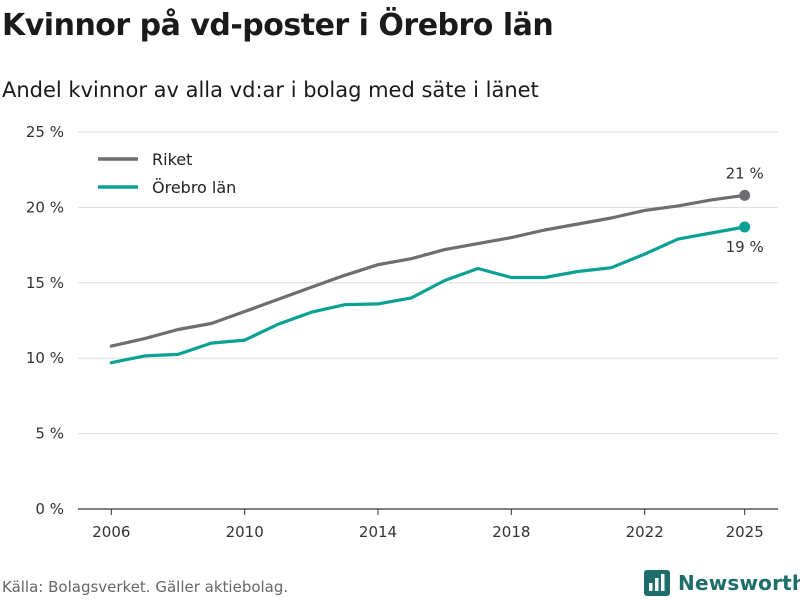 Image resolution: width=800 pixels, height=600 pixels. What do you see at coordinates (657, 583) in the screenshot?
I see `bar-chart-logo-icon` at bounding box center [657, 583].